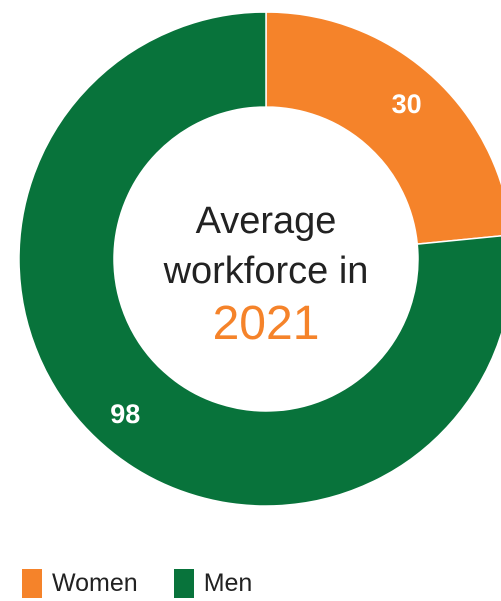 Image resolution: width=501 pixels, height=601 pixels. Describe the element at coordinates (266, 271) in the screenshot. I see `center-label-line2: workforce in` at that location.